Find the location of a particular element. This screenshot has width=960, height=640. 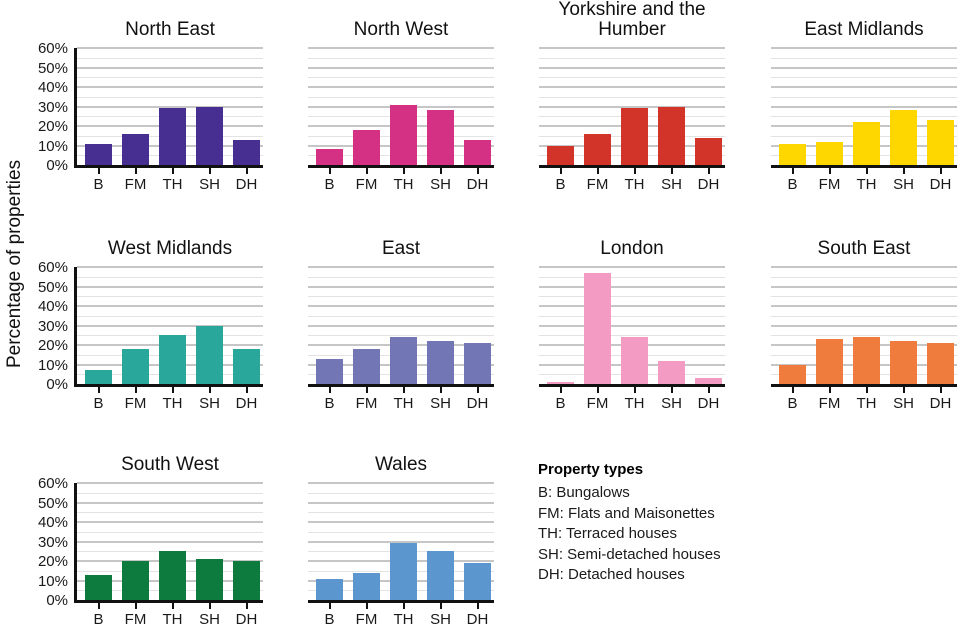

legend-item-4: DH: Detached houses is located at coordinates (611, 575).